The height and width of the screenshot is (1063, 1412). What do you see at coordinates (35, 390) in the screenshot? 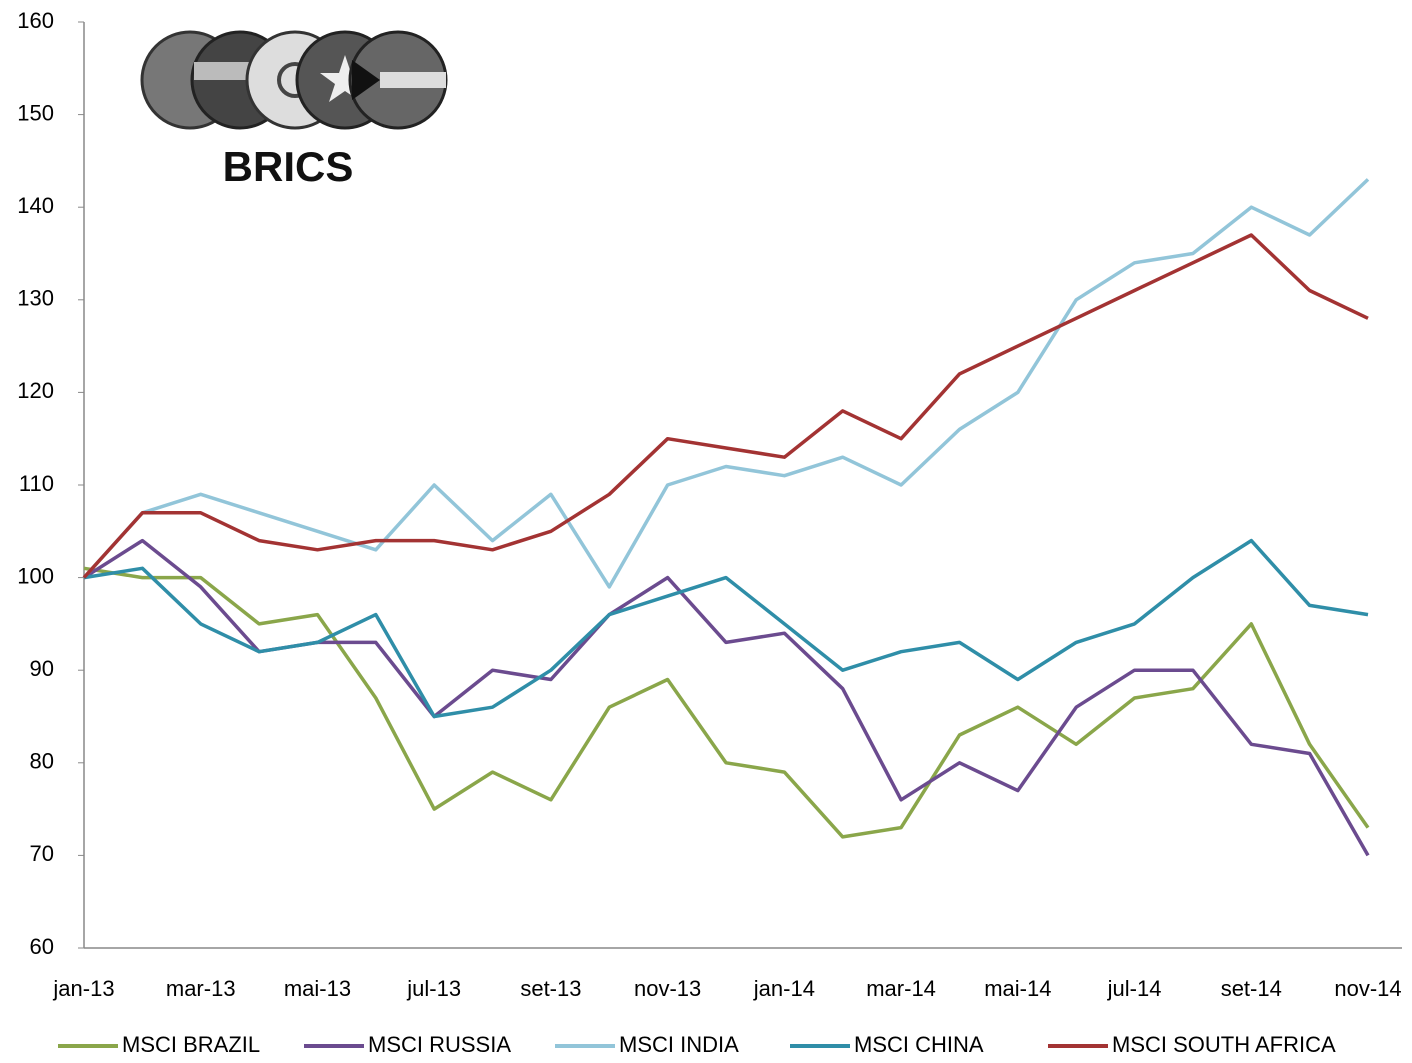
I see `y-tick-label: 120` at bounding box center [35, 390].